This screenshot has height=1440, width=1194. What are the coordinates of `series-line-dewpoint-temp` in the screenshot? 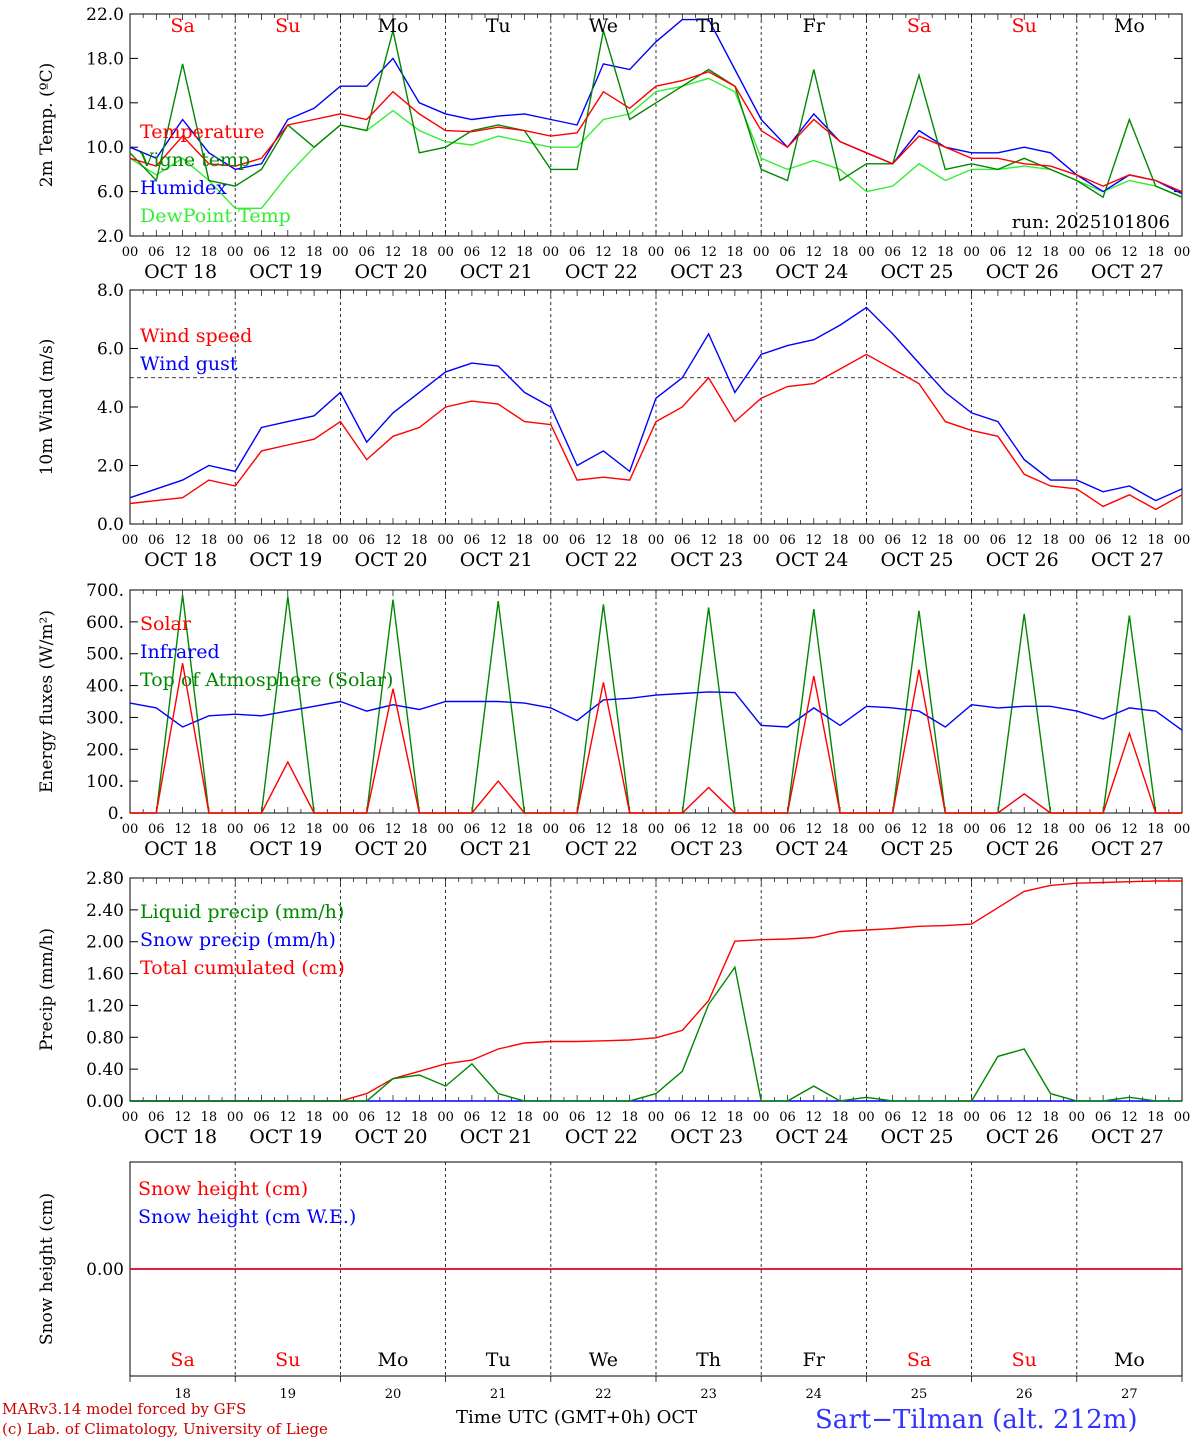 It's located at (656, 143).